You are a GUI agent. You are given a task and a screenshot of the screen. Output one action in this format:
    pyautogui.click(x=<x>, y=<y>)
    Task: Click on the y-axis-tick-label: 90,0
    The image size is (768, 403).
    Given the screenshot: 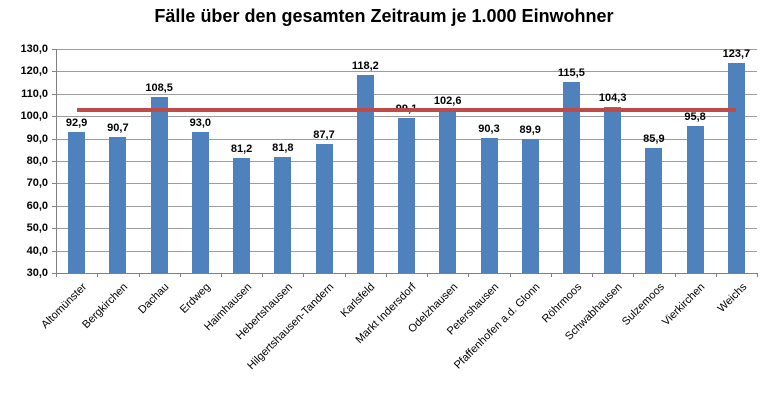 What is the action you would take?
    pyautogui.click(x=37, y=138)
    